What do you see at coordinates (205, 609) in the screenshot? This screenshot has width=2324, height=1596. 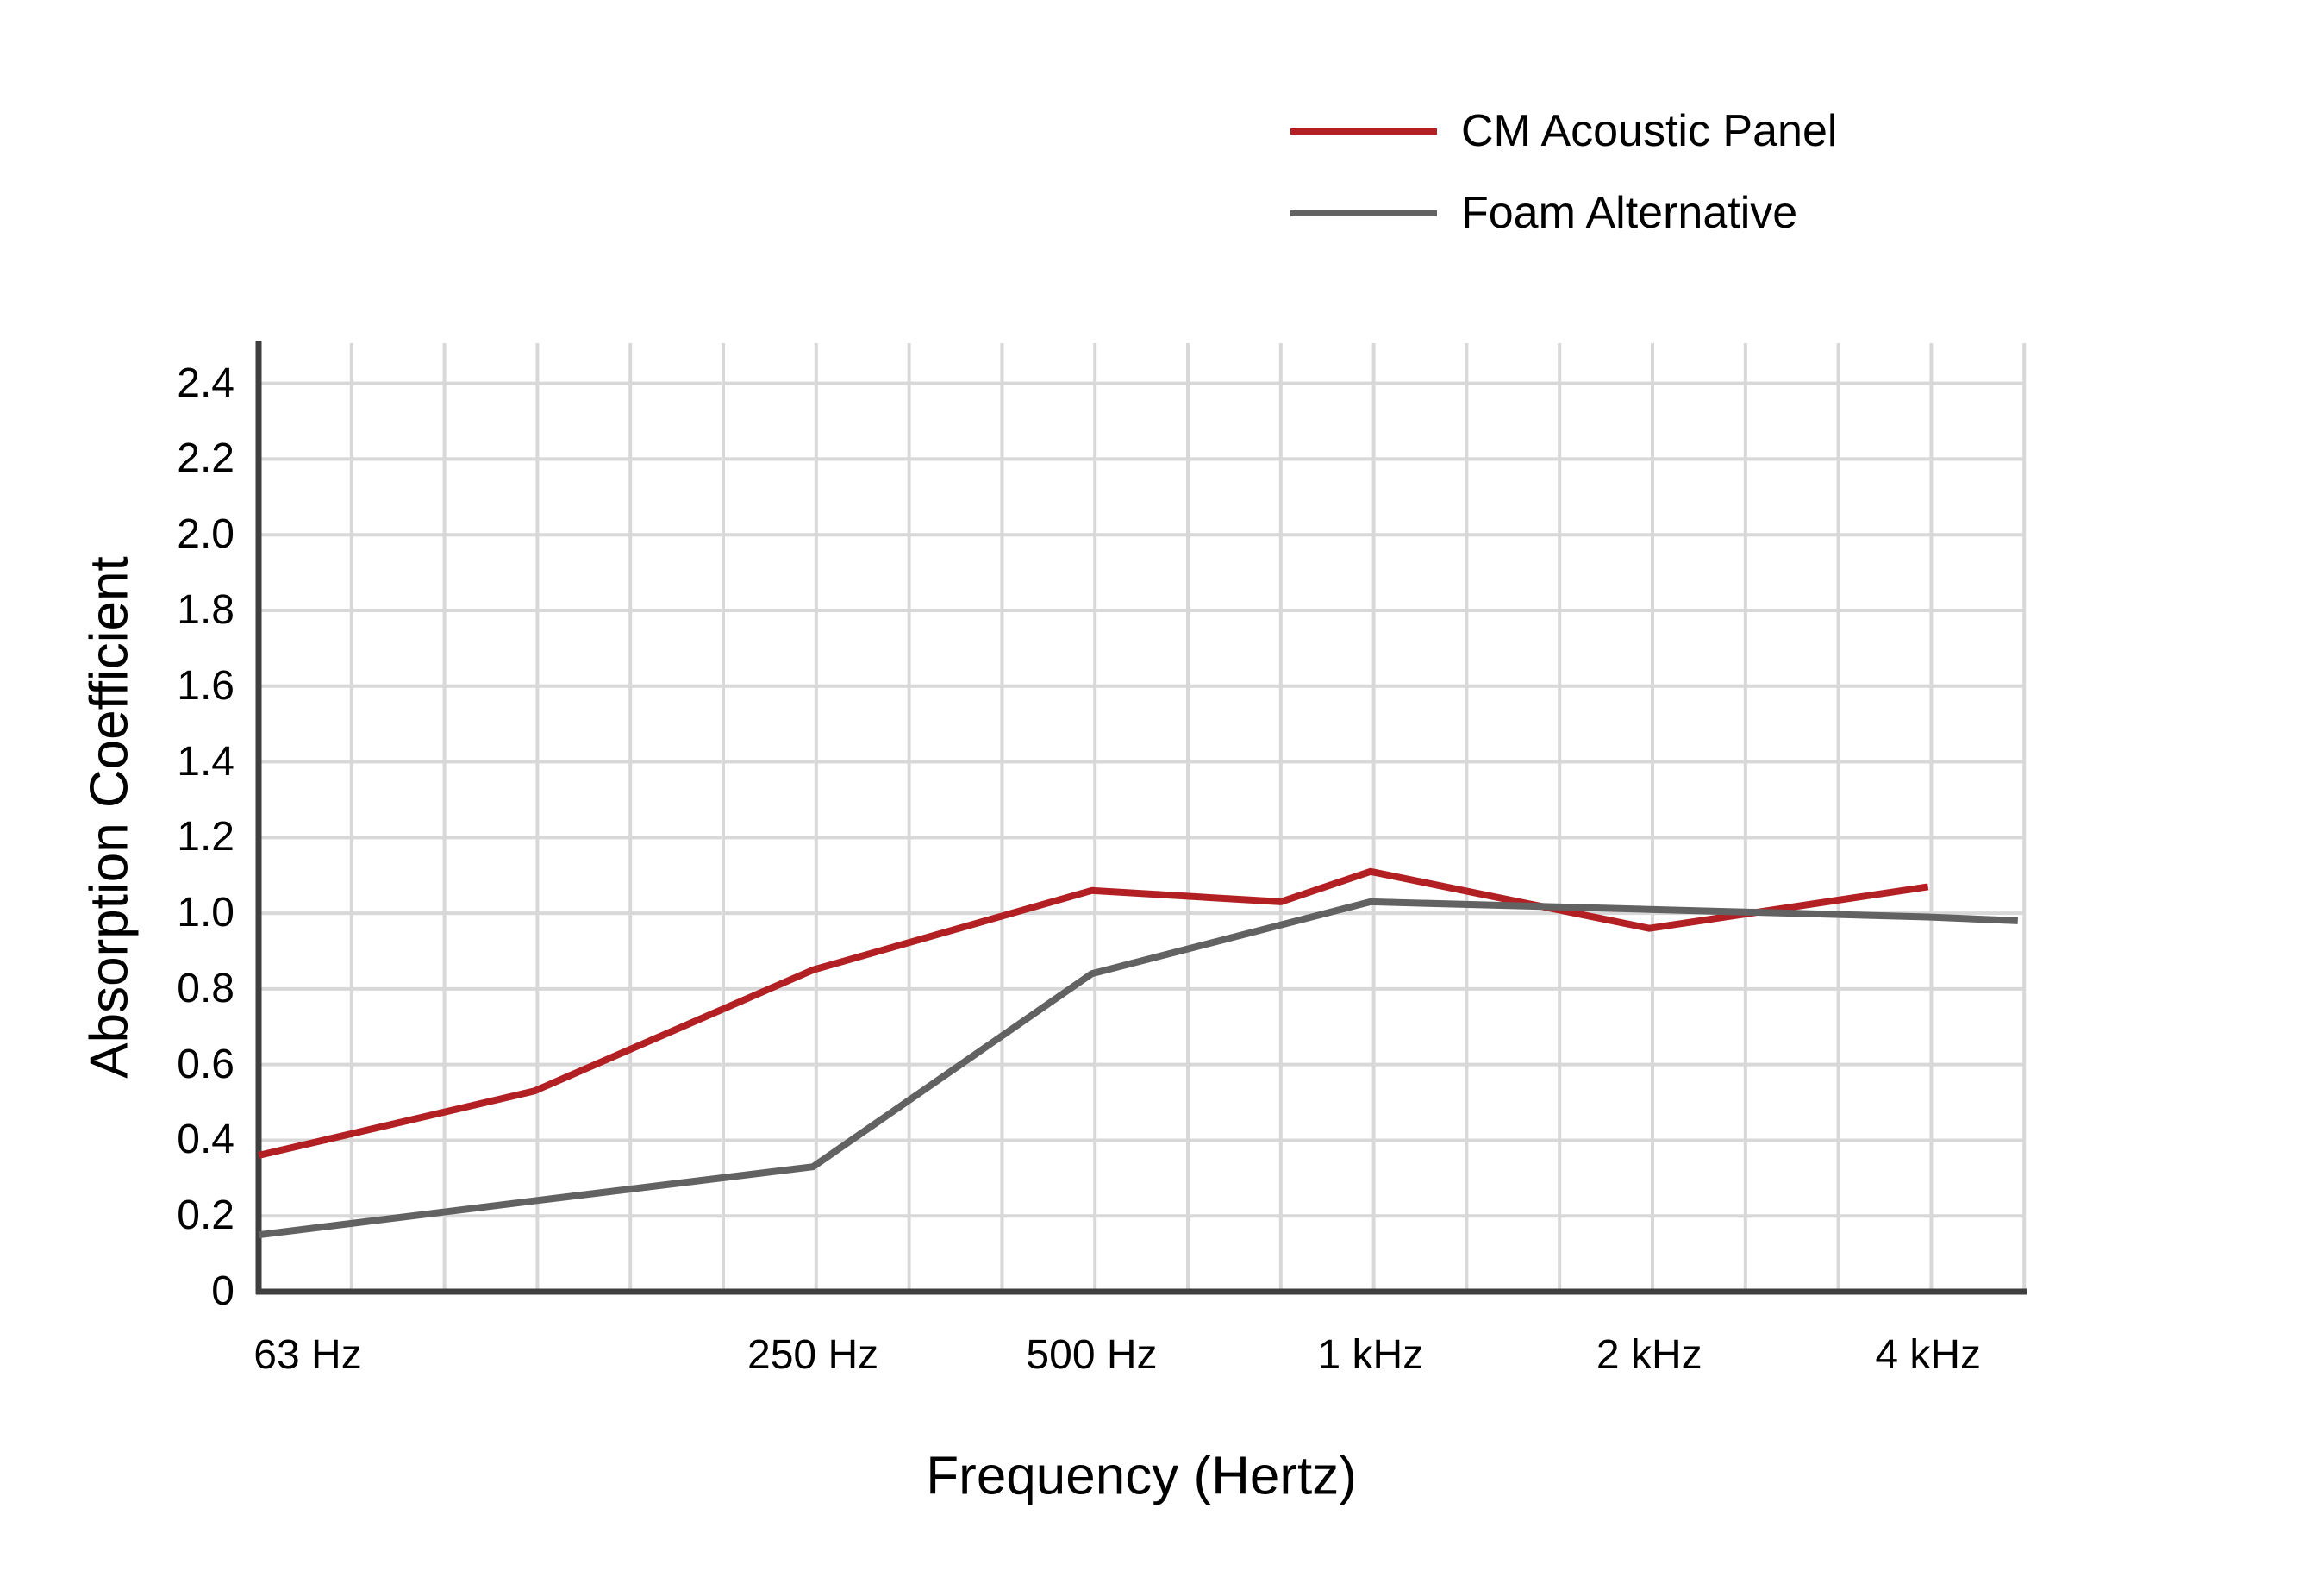 I see `y-tick-label: 1.8` at bounding box center [205, 609].